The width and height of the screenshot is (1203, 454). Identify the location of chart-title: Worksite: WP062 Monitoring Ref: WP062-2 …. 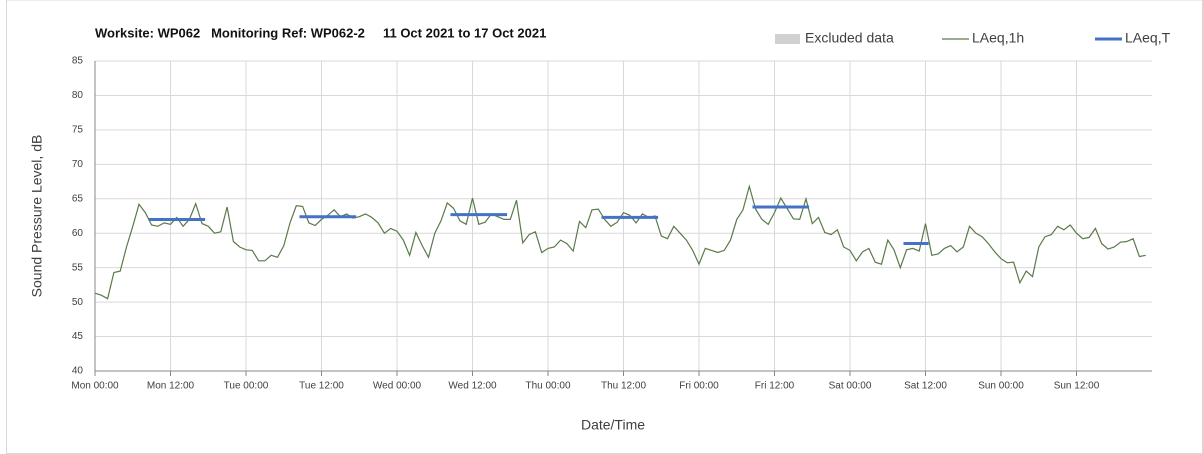
(320, 32).